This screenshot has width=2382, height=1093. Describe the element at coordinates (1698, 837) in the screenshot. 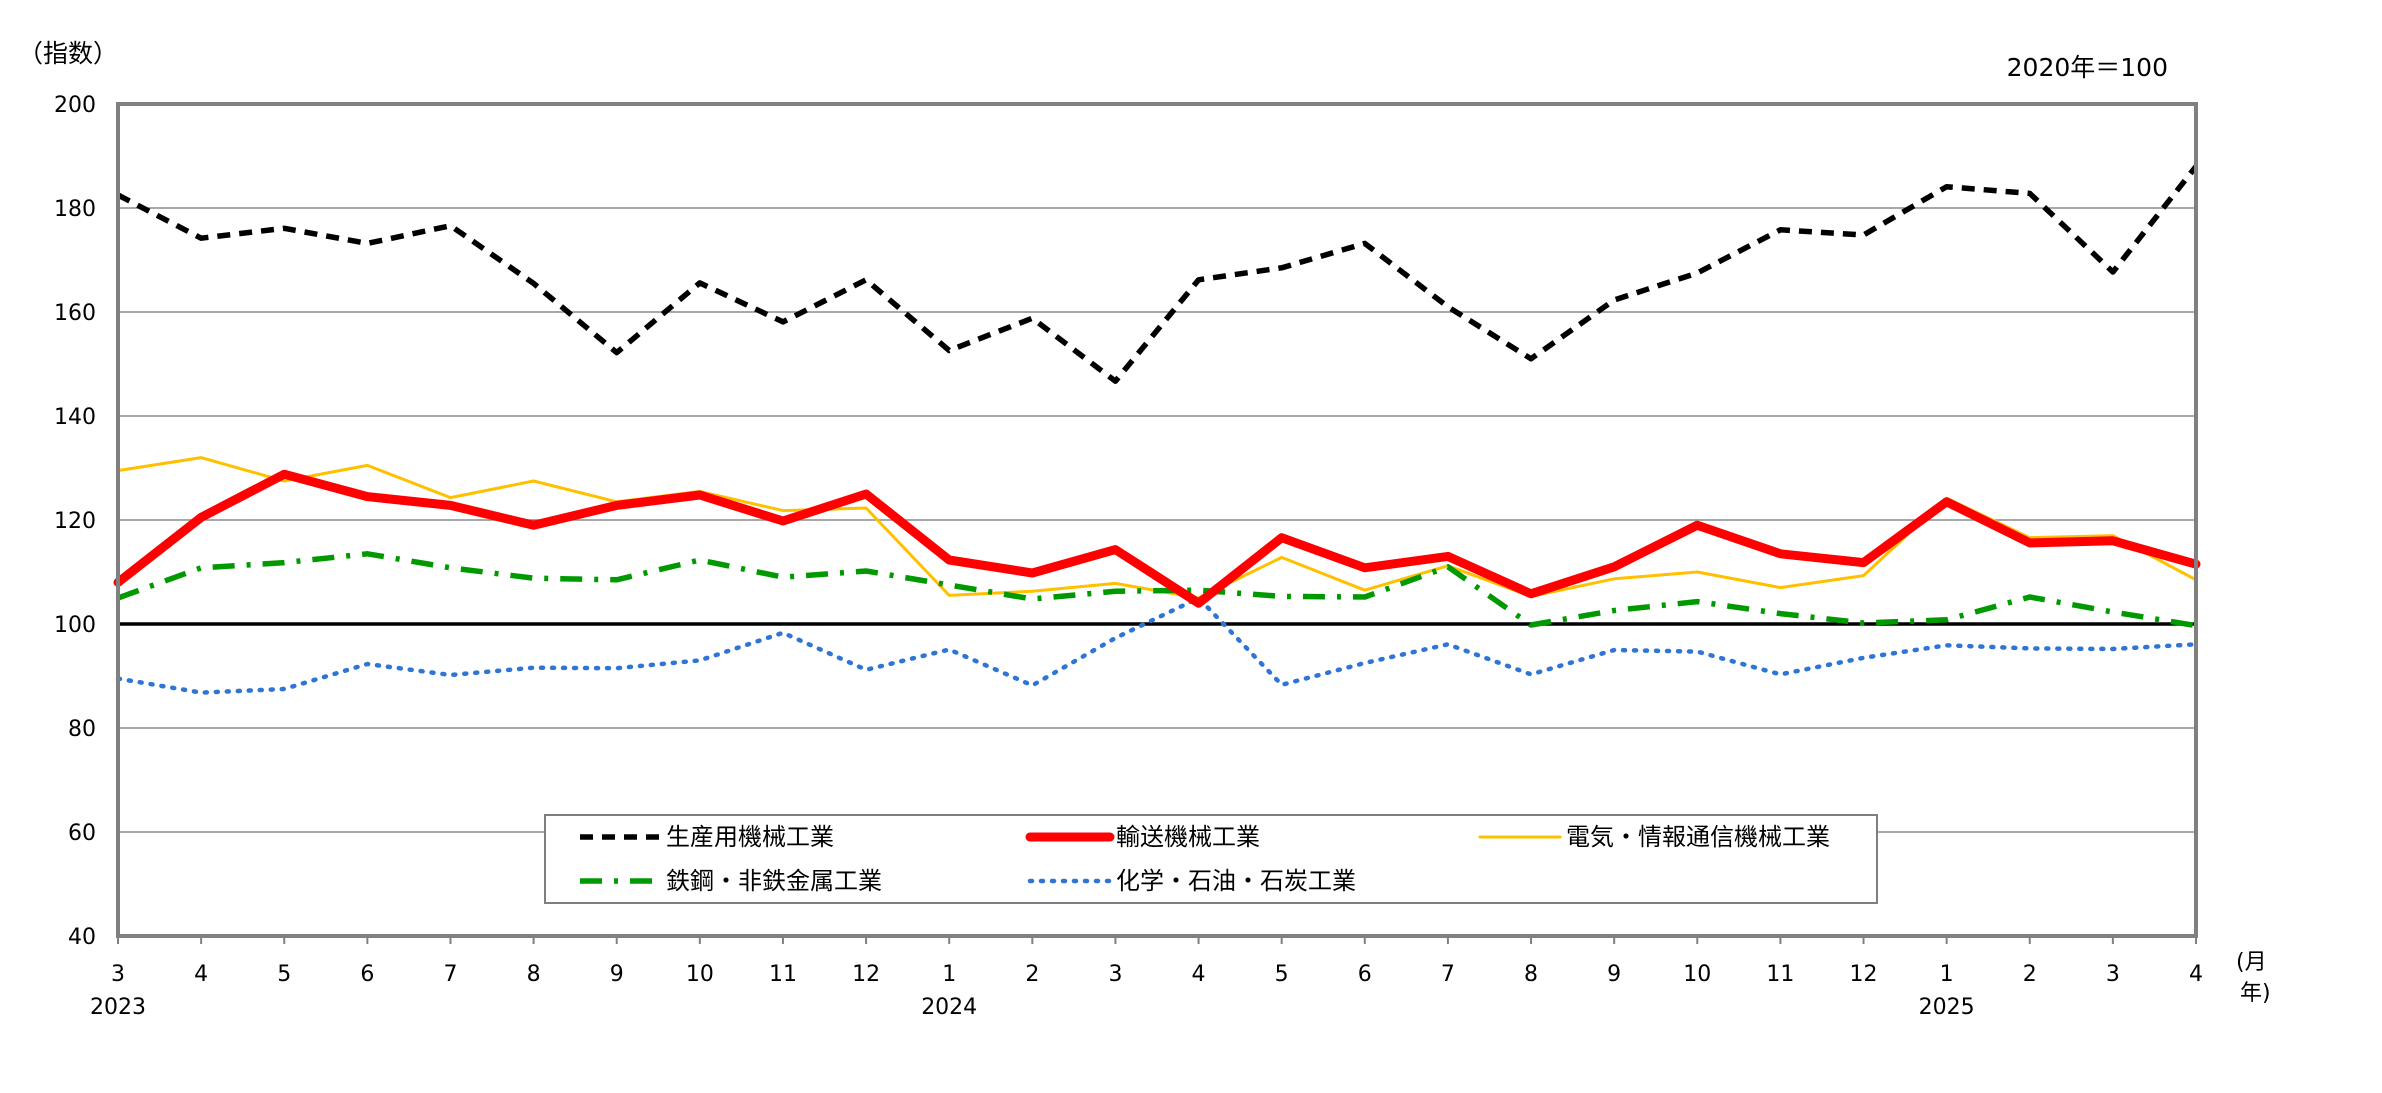

I see `legend-label-2: 電気・情報通信機械工業` at that location.